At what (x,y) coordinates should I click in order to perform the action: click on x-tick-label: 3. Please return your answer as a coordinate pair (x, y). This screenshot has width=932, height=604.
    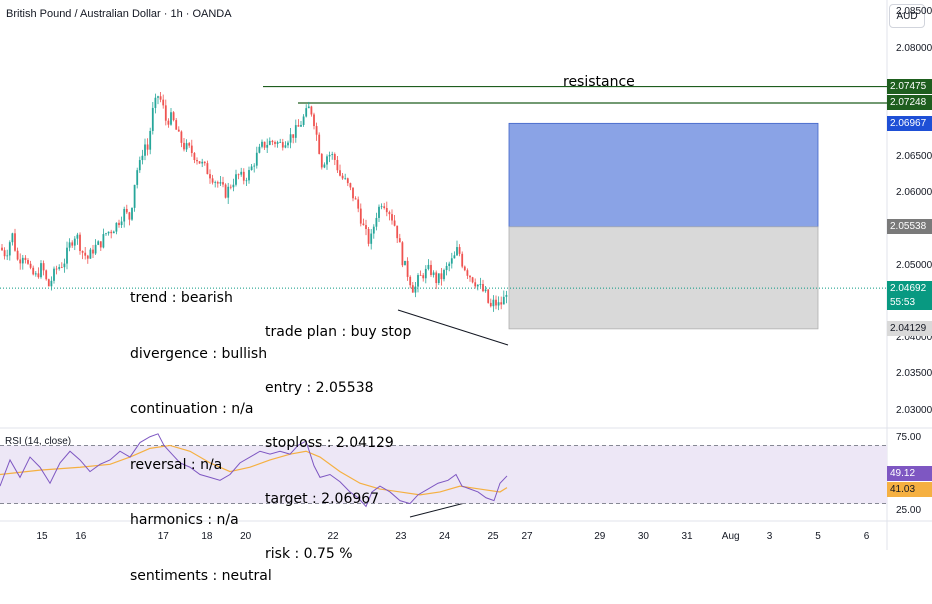
    Looking at the image, I should click on (769, 536).